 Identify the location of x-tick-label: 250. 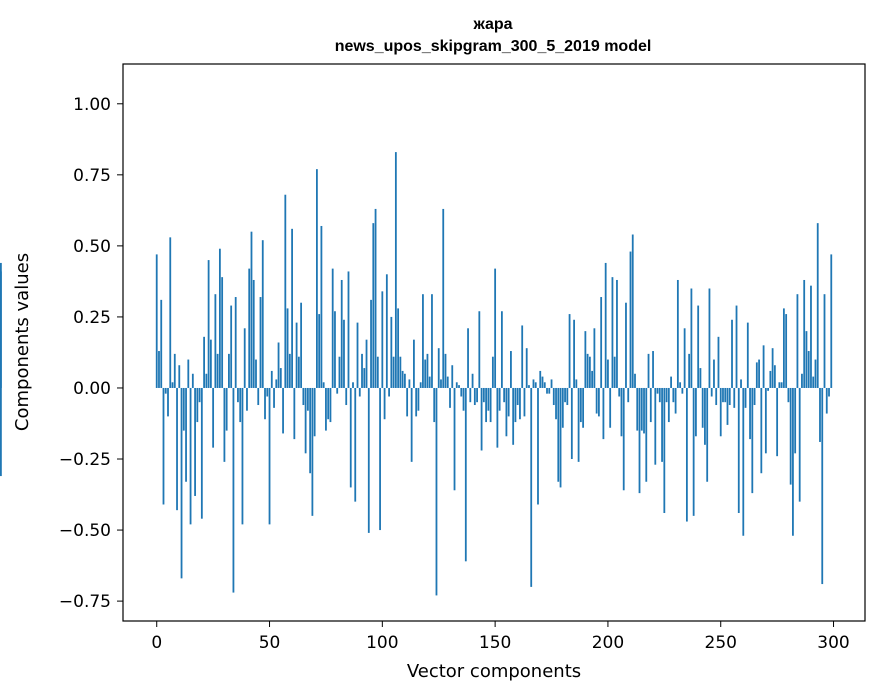
(721, 643).